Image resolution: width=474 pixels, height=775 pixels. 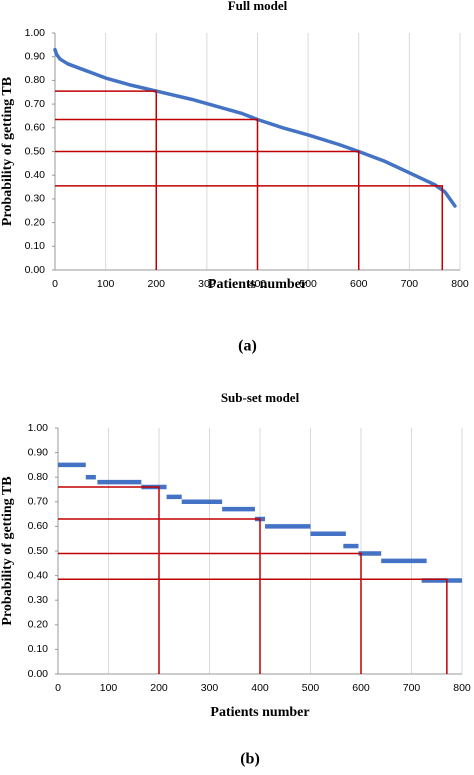 What do you see at coordinates (258, 6) in the screenshot?
I see `chart-title: Full model` at bounding box center [258, 6].